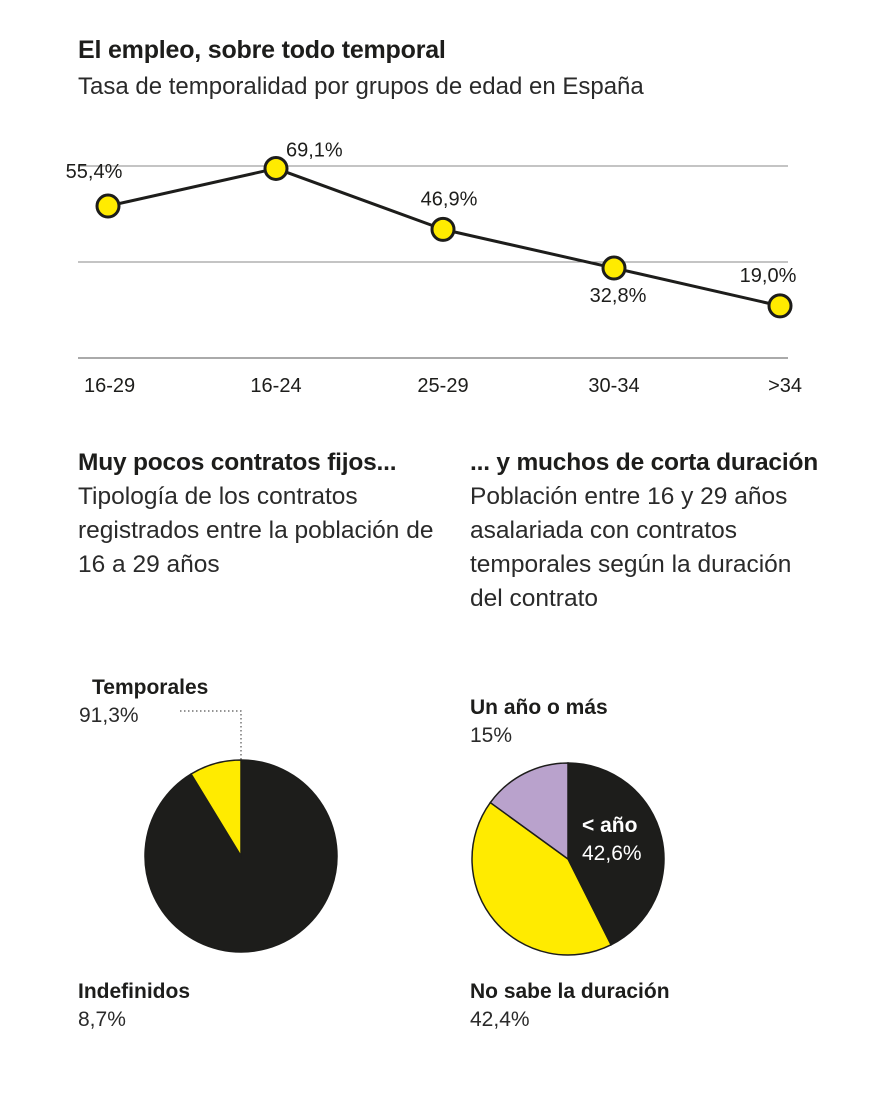 The image size is (882, 1120). What do you see at coordinates (610, 825) in the screenshot?
I see `slice-name: < año` at bounding box center [610, 825].